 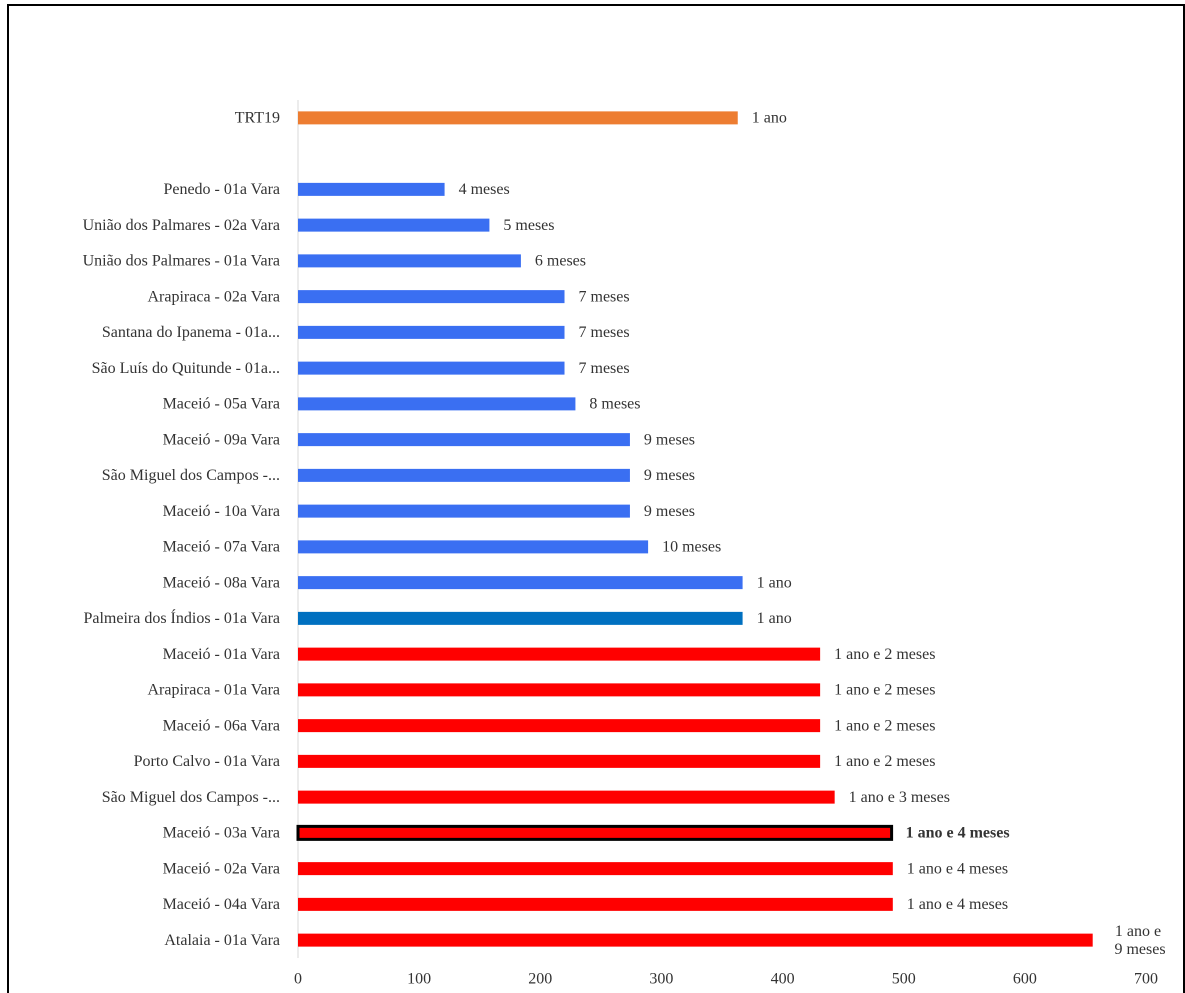 What do you see at coordinates (528, 225) in the screenshot?
I see `data-label: 5 meses` at bounding box center [528, 225].